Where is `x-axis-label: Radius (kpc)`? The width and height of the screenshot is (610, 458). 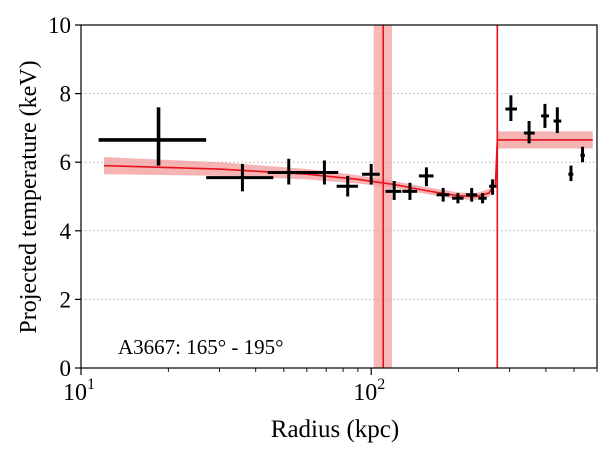 x-axis-label: Radius (kpc) is located at coordinates (335, 429).